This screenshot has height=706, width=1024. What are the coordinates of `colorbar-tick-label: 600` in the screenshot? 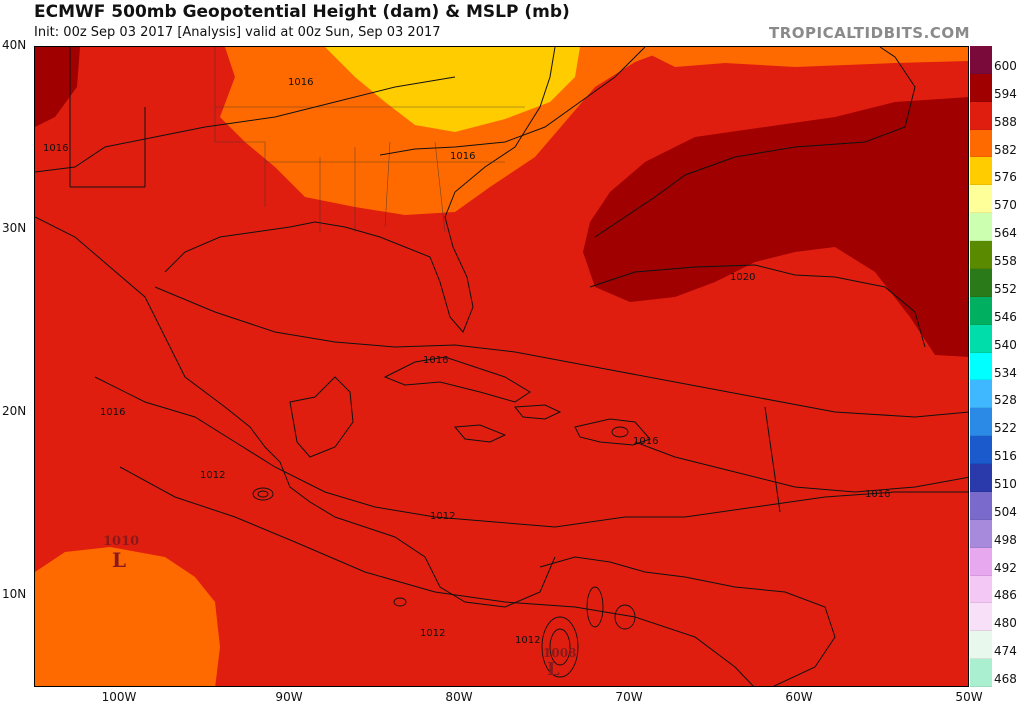 It's located at (1005, 65).